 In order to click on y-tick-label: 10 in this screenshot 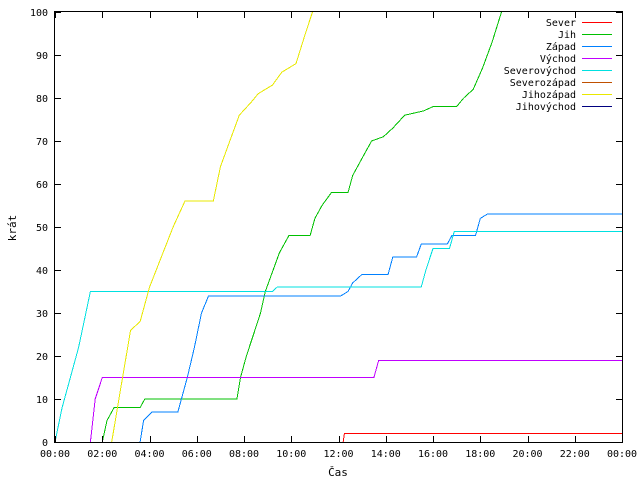, I will do `click(42, 400)`.